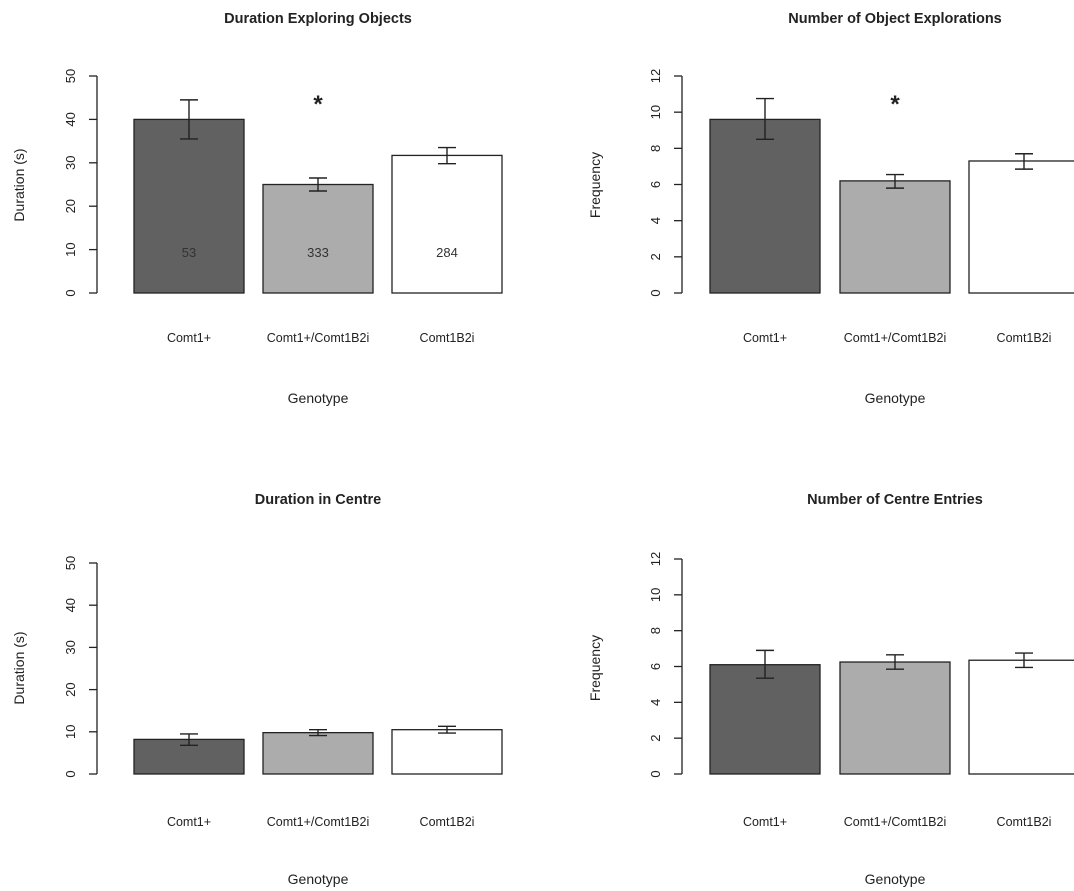 The height and width of the screenshot is (891, 1074). What do you see at coordinates (447, 252) in the screenshot?
I see `bar-count-label: 284` at bounding box center [447, 252].